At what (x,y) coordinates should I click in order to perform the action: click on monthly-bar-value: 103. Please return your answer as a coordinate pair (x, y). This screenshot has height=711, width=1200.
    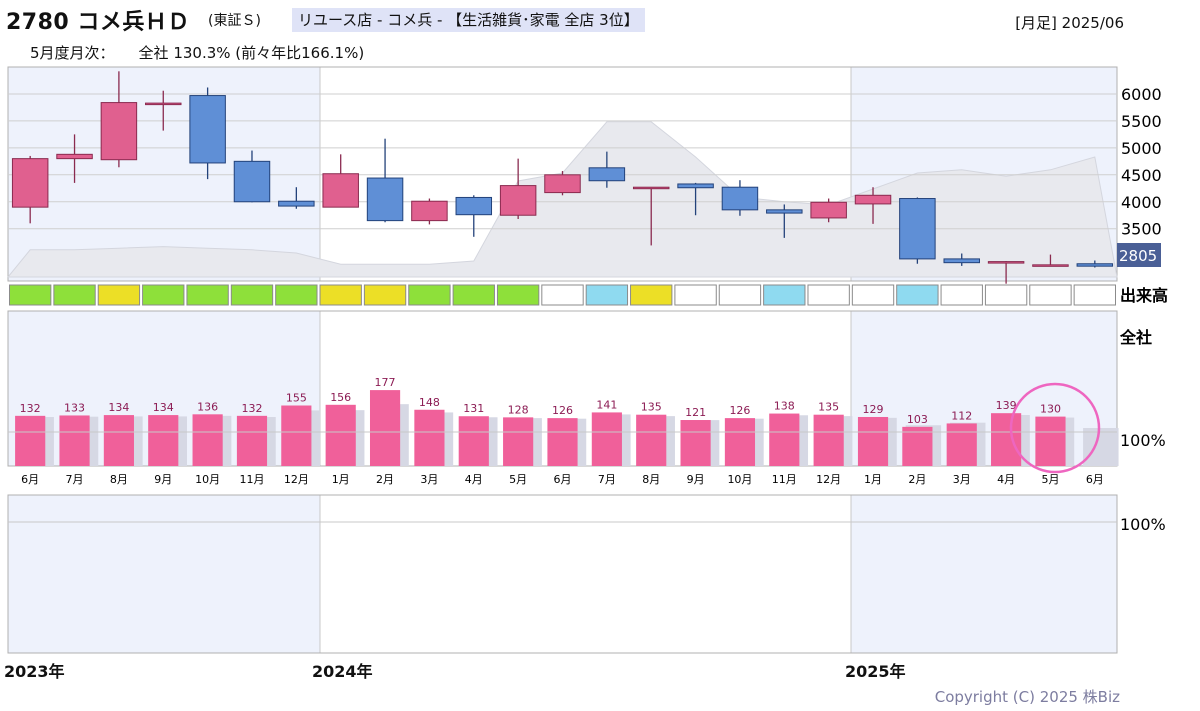
    Looking at the image, I should click on (917, 419).